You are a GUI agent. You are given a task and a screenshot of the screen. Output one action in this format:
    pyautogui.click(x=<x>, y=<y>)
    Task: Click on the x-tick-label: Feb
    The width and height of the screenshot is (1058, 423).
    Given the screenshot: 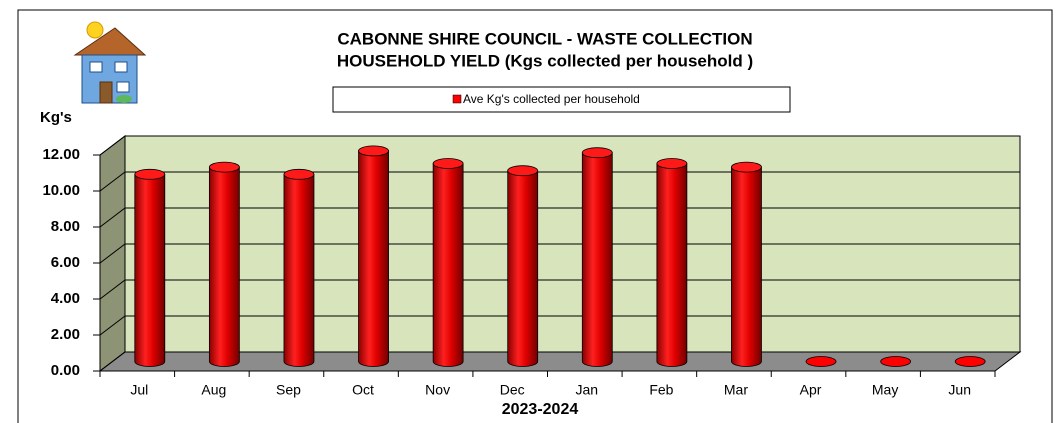 What is the action you would take?
    pyautogui.click(x=661, y=390)
    